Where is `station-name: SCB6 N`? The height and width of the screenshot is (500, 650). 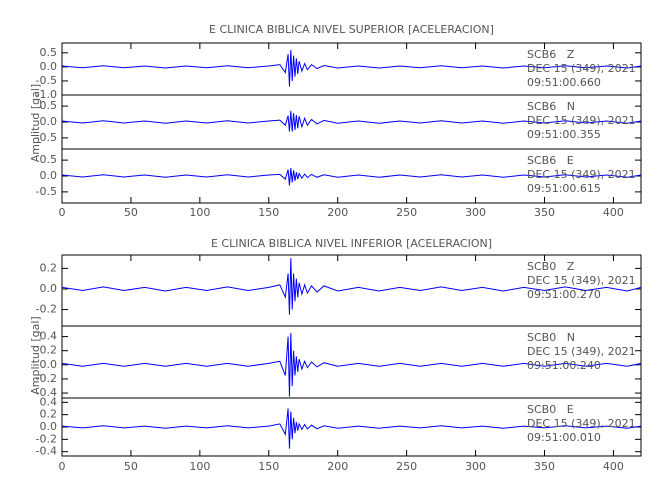
station-name: SCB6 N is located at coordinates (551, 106).